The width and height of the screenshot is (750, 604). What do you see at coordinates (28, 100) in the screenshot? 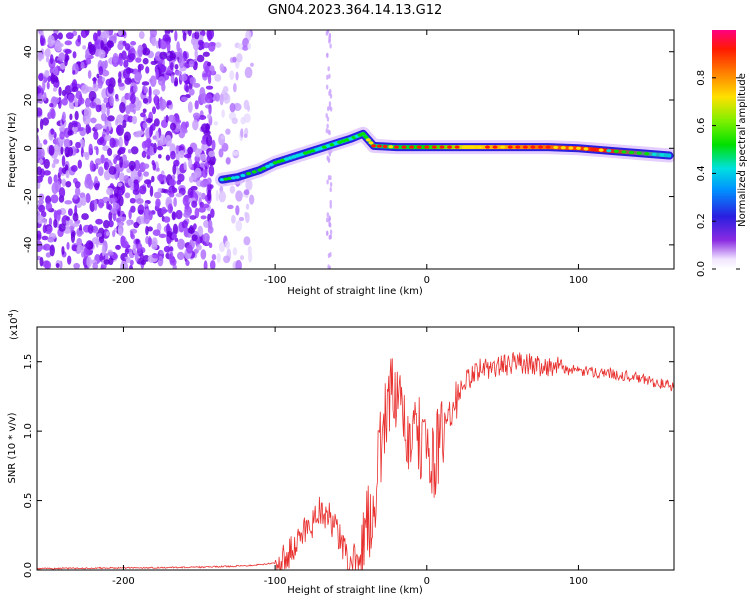
I see `y-tick-label: 20` at bounding box center [28, 100].